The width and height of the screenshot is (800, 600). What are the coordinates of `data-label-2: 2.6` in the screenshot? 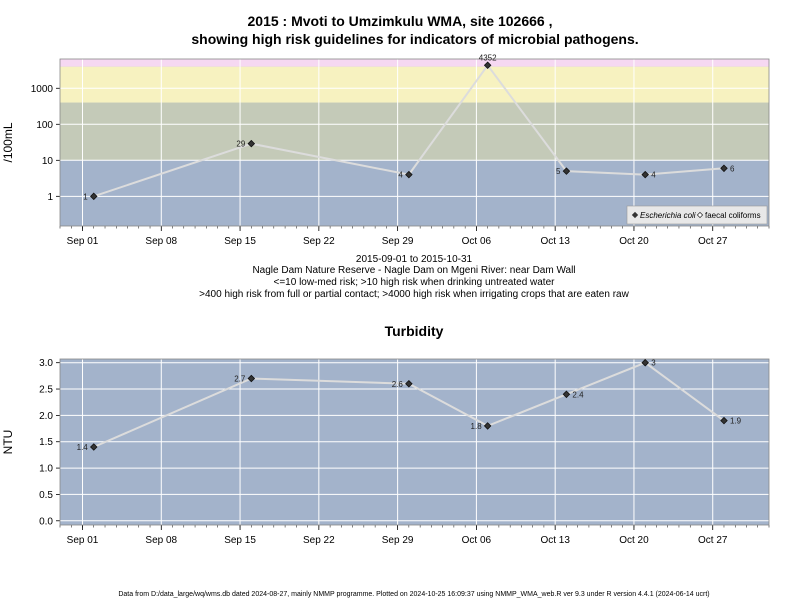 It's located at (398, 384).